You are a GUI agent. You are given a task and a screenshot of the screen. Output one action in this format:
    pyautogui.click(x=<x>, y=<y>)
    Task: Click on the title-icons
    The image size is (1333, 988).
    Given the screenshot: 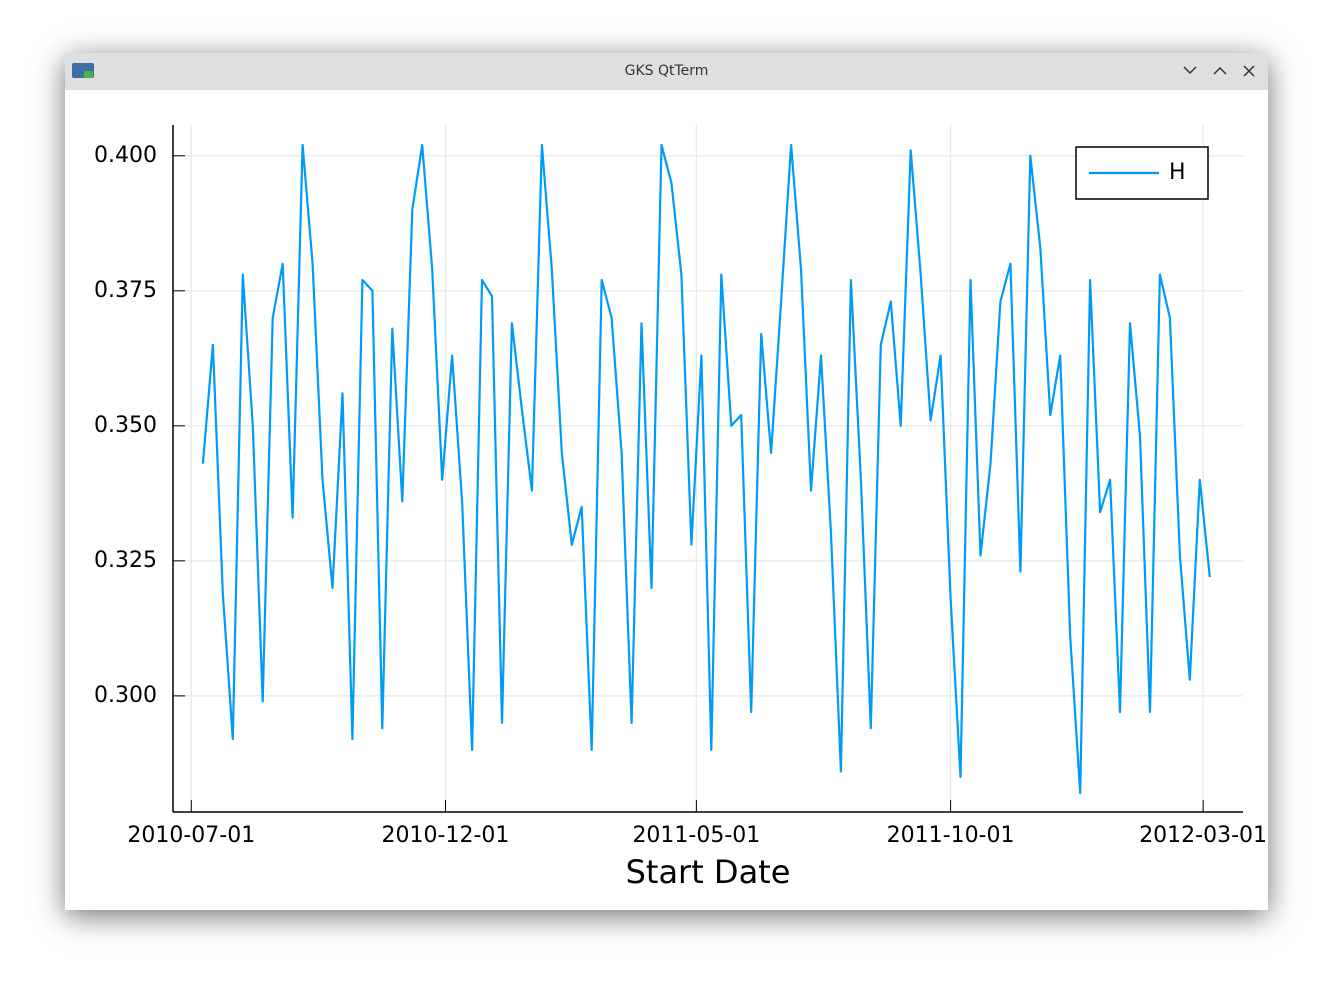 What is the action you would take?
    pyautogui.click(x=663, y=70)
    